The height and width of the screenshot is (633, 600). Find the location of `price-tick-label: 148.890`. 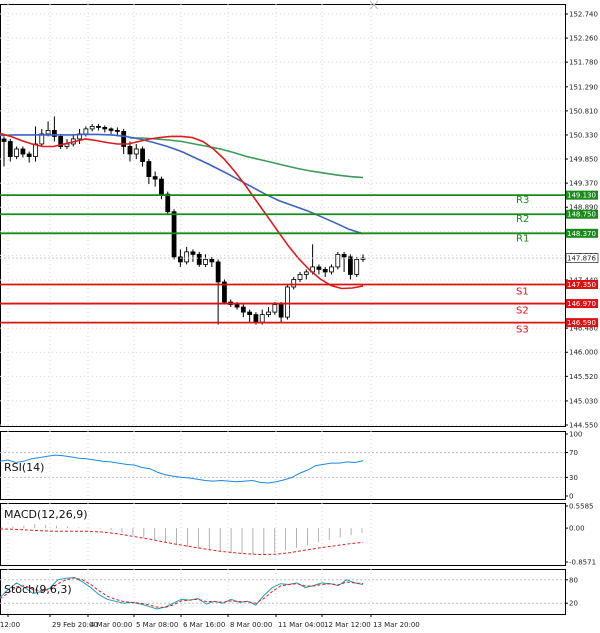

price-tick-label: 148.890 is located at coordinates (583, 208).